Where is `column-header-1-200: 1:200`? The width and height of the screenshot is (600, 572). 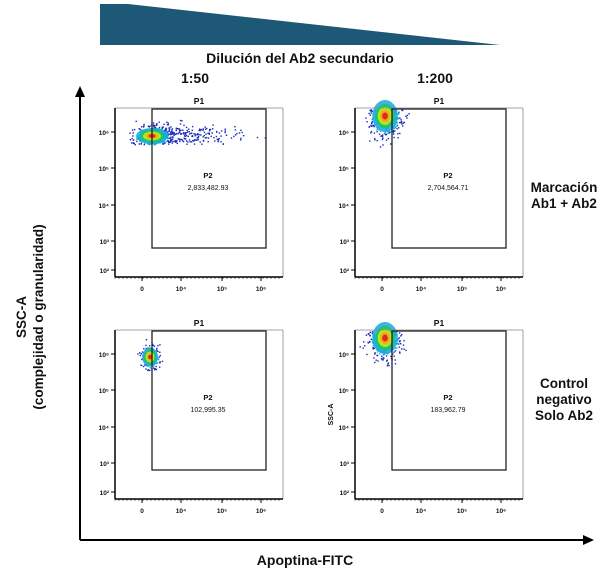
column-header-1-200: 1:200 is located at coordinates (435, 78).